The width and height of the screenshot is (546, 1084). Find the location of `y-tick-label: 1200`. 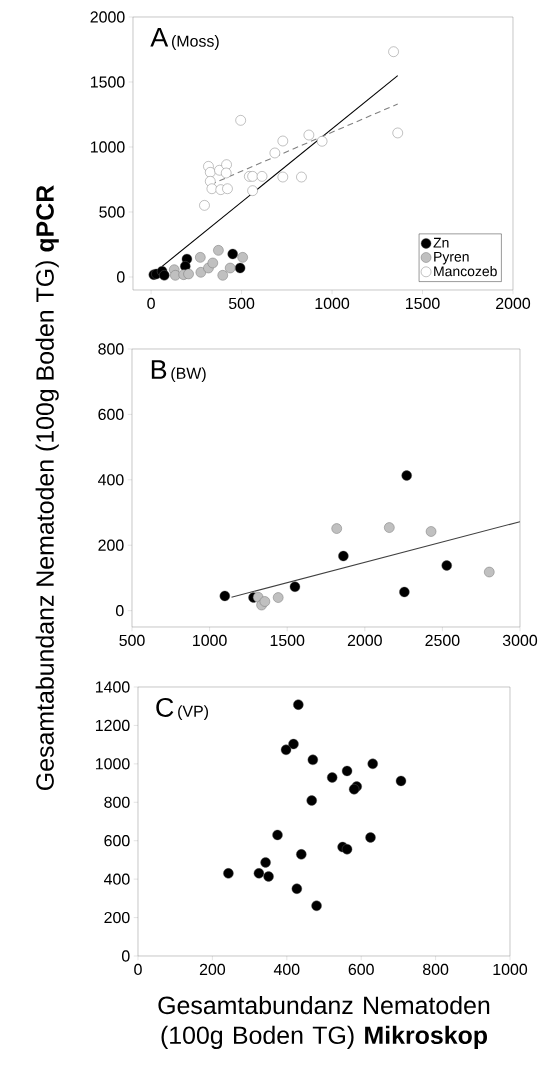

y-tick-label: 1200 is located at coordinates (112, 725).